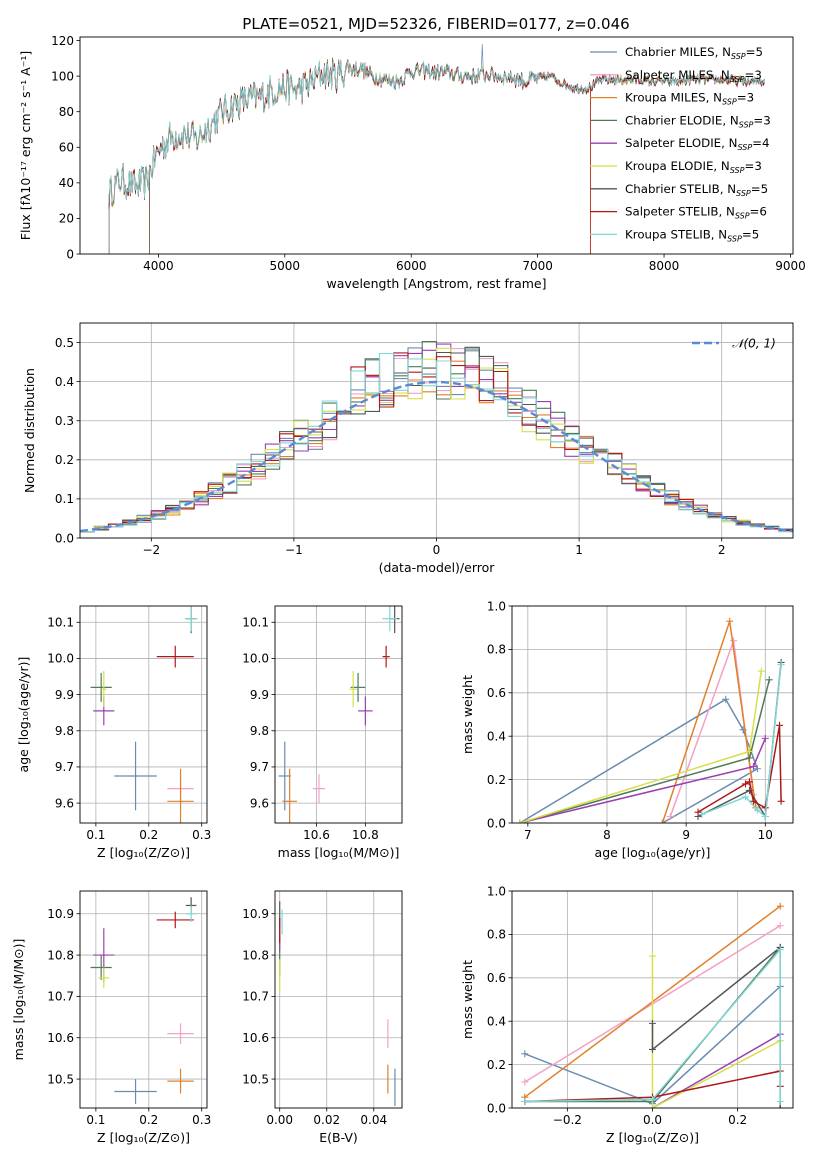  Describe the element at coordinates (640, 745) in the screenshot. I see `series-kroupa-elodie` at that location.